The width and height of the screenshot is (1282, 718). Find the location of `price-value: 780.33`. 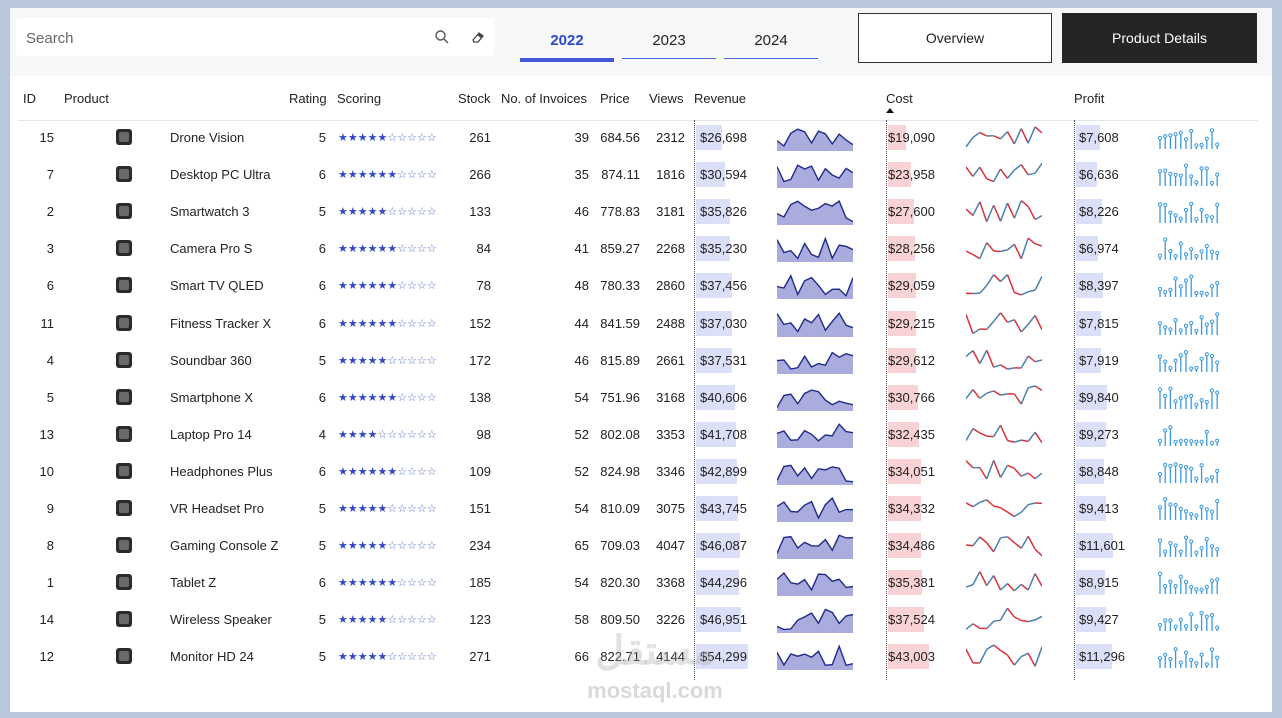

price-value: 780.33 is located at coordinates (620, 286).